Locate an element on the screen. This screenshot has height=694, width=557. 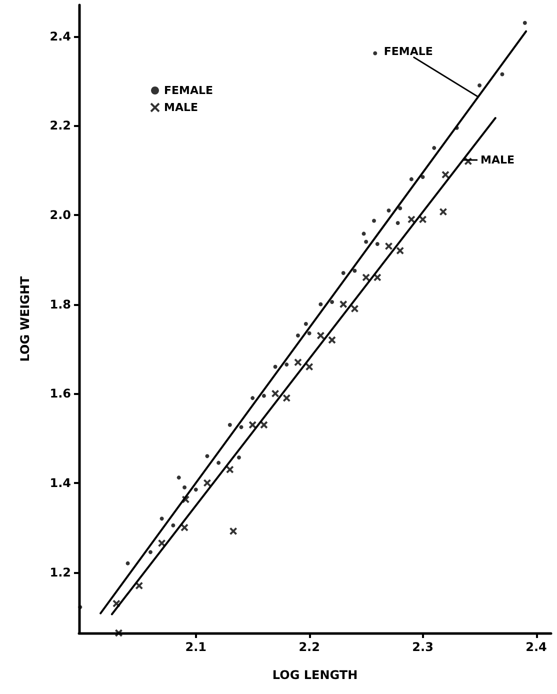
legend-label: FEMALE is located at coordinates (189, 90).